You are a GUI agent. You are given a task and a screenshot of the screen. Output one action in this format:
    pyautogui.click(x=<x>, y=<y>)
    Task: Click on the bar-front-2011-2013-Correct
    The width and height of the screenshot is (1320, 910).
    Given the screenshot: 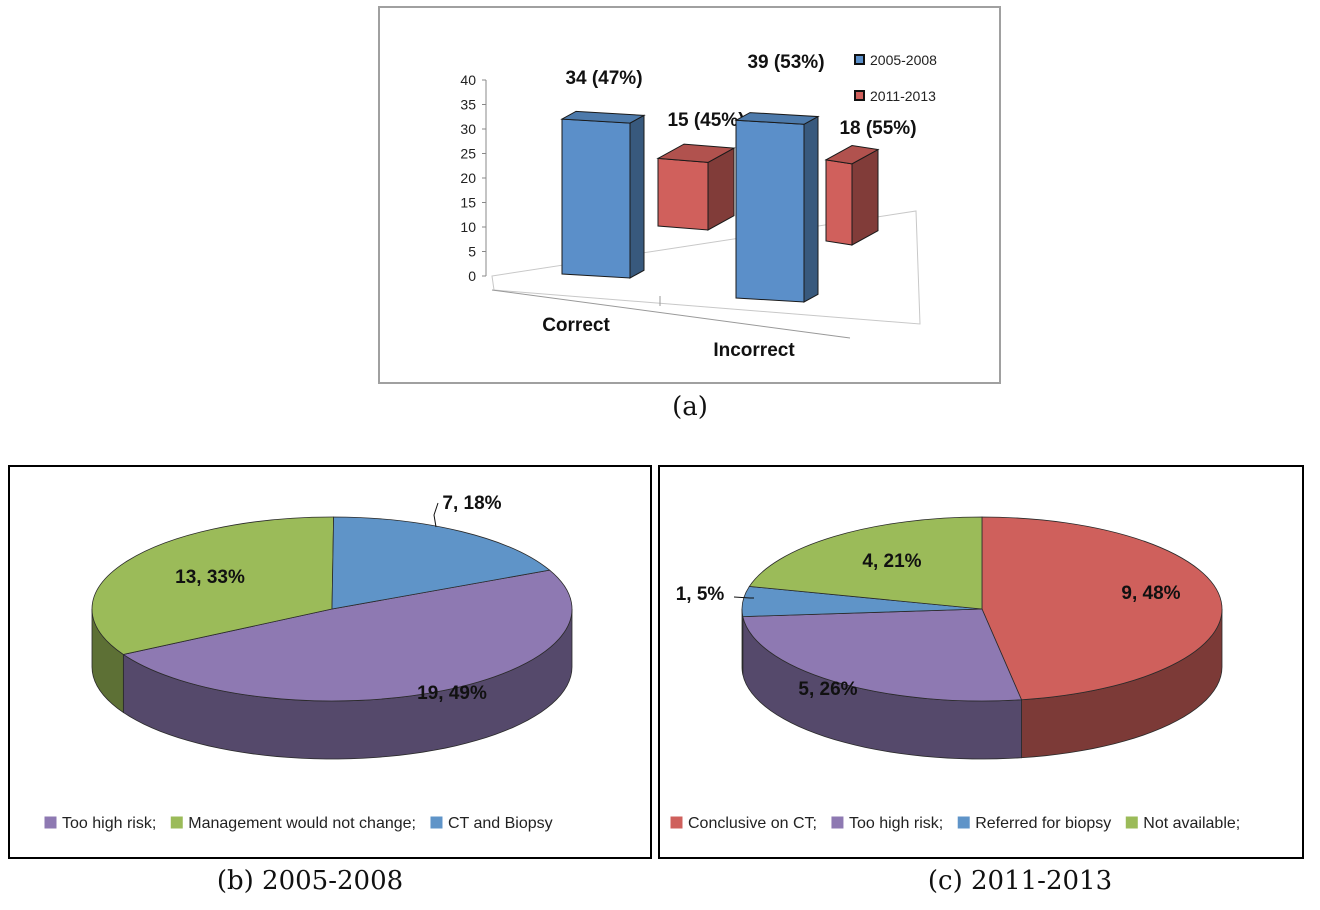 What is the action you would take?
    pyautogui.click(x=683, y=194)
    